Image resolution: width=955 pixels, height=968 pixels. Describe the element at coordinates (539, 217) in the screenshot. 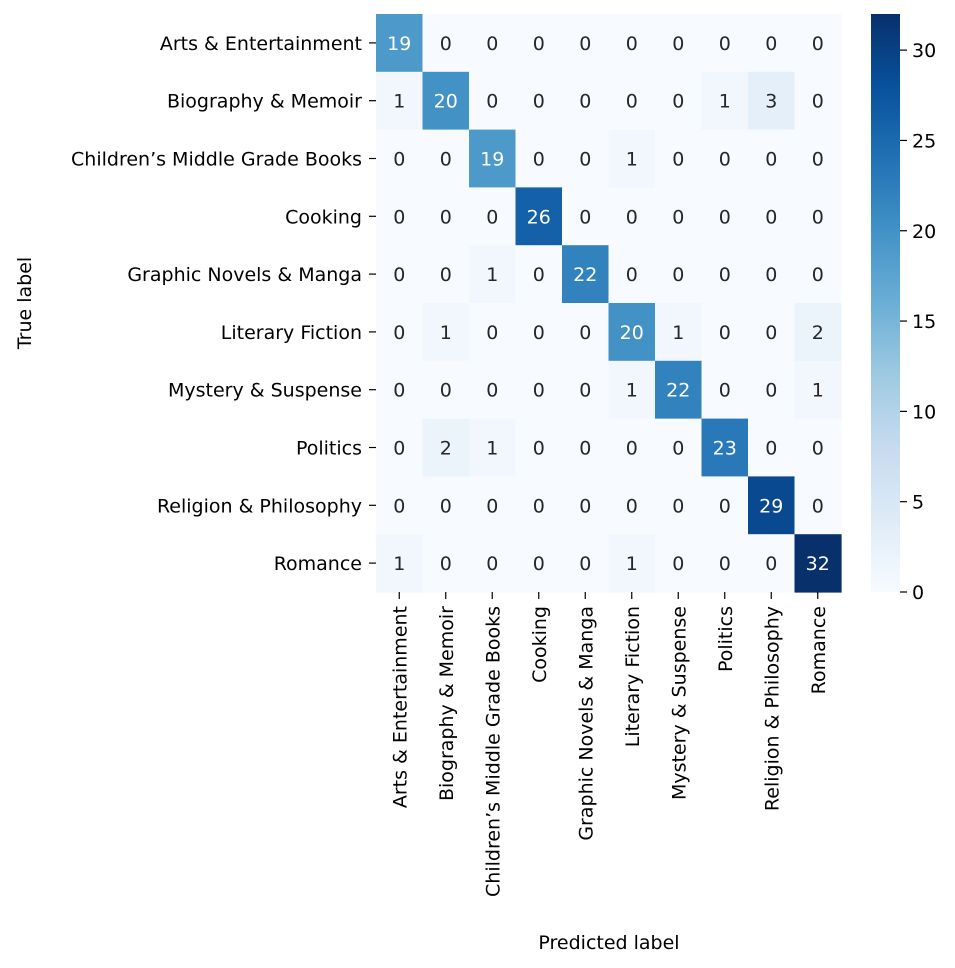

I see `cell-value-label: 26` at that location.